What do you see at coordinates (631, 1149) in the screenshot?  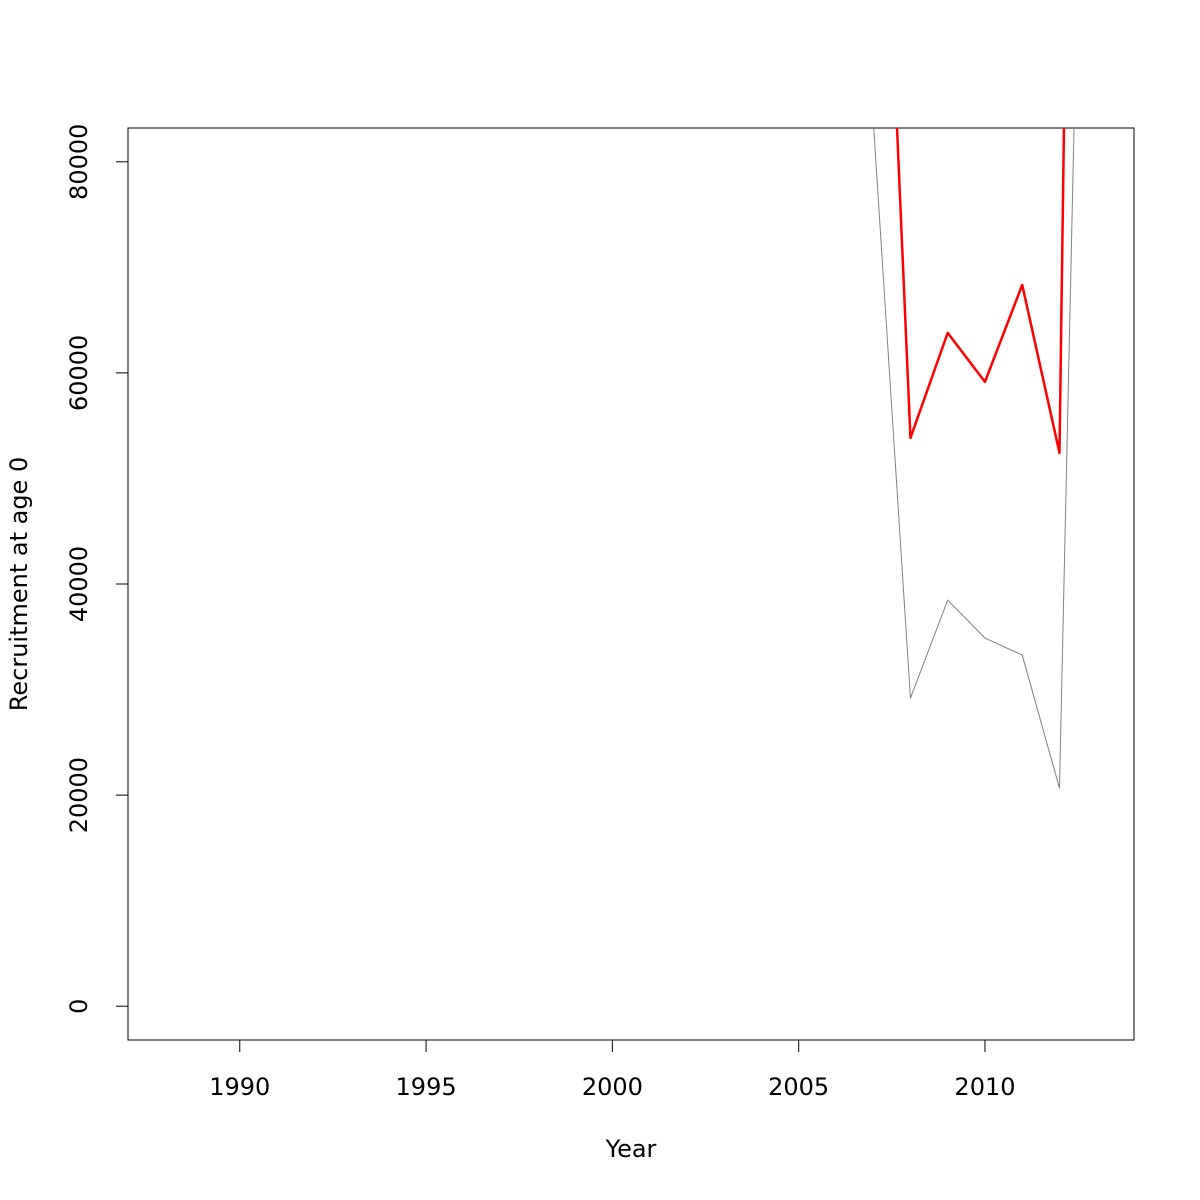 I see `x-axis-label: Year` at bounding box center [631, 1149].